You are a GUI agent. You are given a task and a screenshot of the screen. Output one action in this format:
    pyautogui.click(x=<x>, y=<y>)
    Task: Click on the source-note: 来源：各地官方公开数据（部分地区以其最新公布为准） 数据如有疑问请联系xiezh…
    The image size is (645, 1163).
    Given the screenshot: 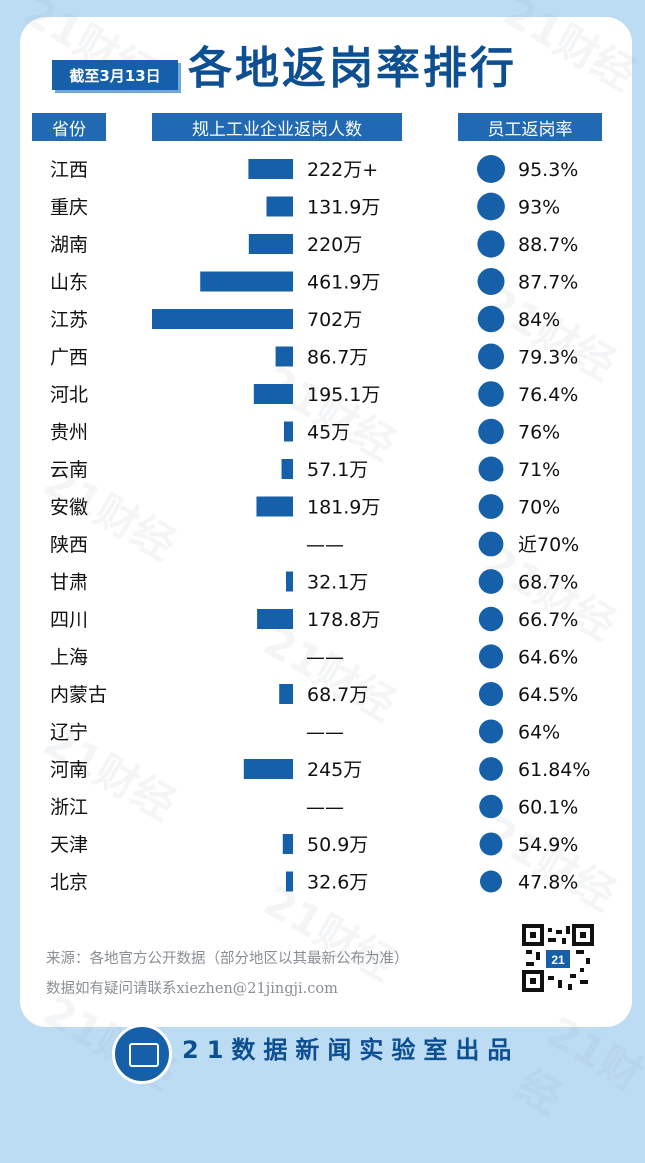 What is the action you would take?
    pyautogui.click(x=227, y=974)
    